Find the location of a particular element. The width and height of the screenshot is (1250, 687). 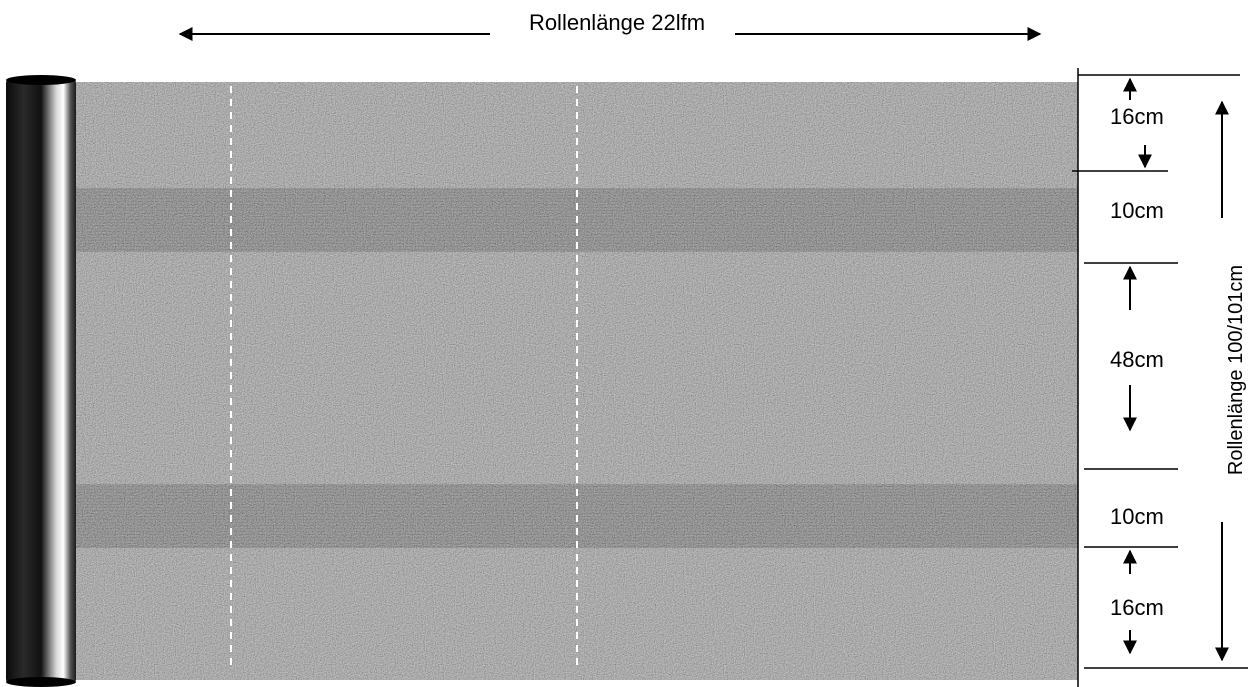

roll-core is located at coordinates (41, 381).